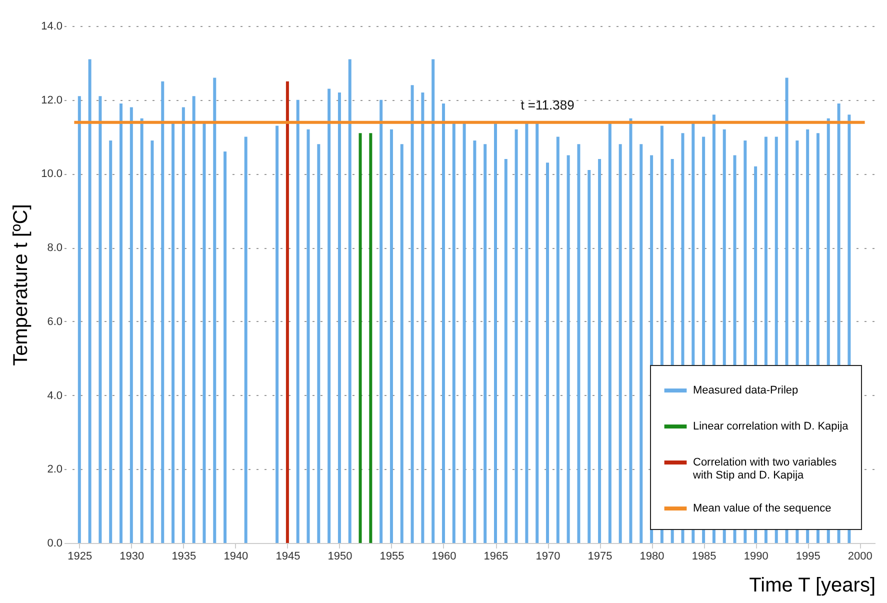  Describe the element at coordinates (54, 544) in the screenshot. I see `y-tick-label: 0.0` at that location.